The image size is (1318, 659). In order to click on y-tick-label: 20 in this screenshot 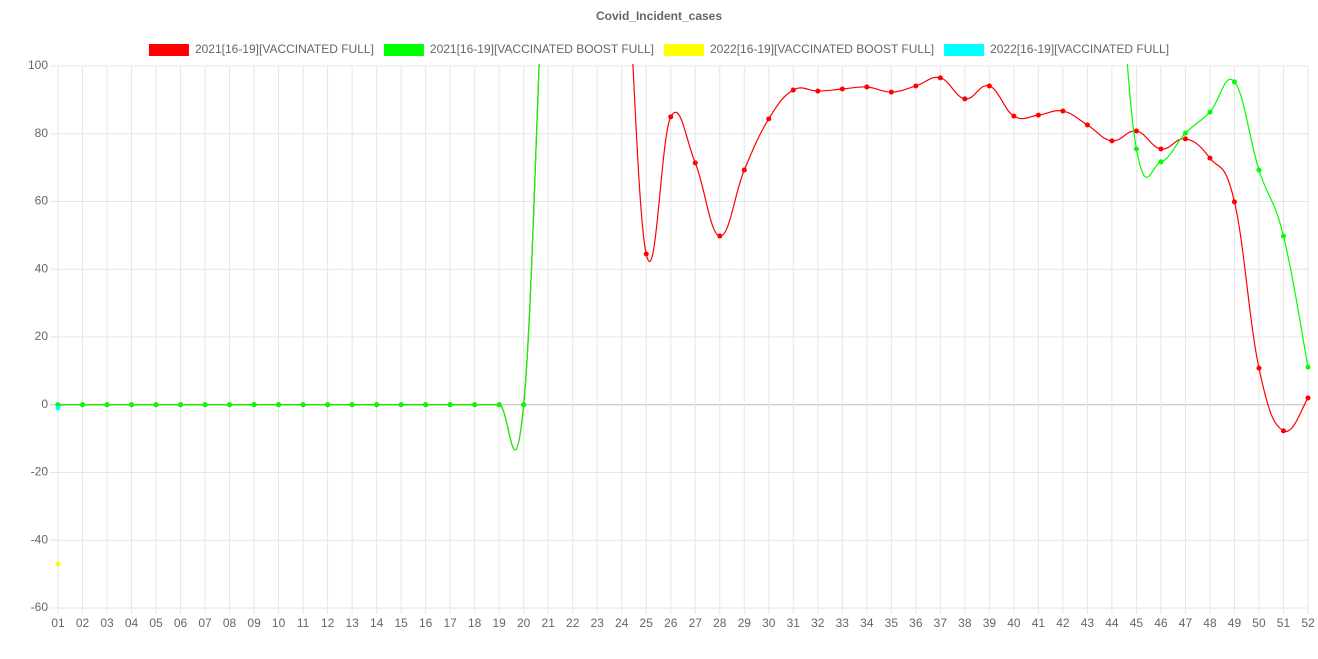, I will do `click(42, 336)`.